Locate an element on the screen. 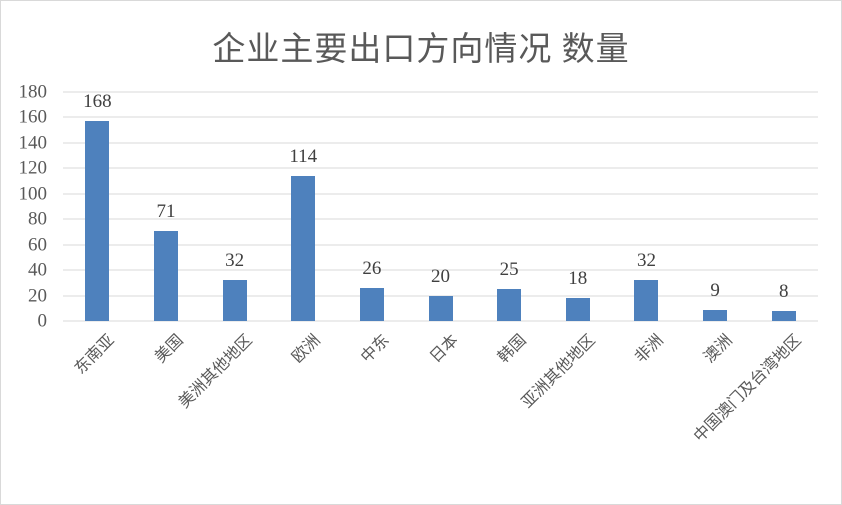 The width and height of the screenshot is (842, 505). y-tick-label: 180 is located at coordinates (33, 92).